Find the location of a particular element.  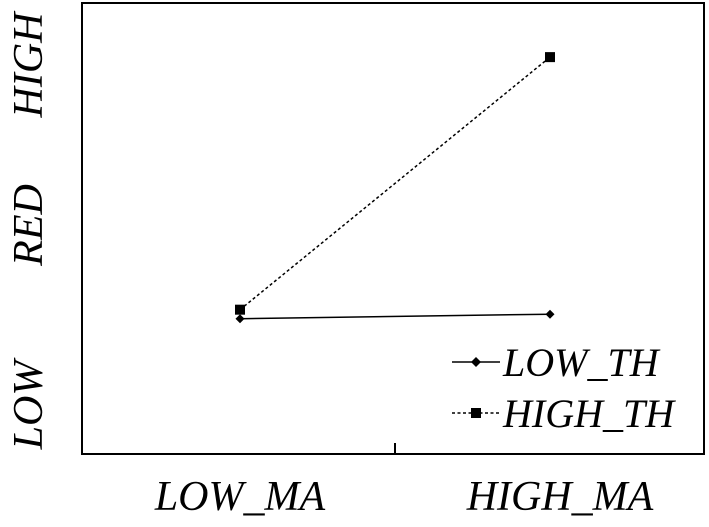

legend: LOW_TH HIGH_TH is located at coordinates (564, 388).